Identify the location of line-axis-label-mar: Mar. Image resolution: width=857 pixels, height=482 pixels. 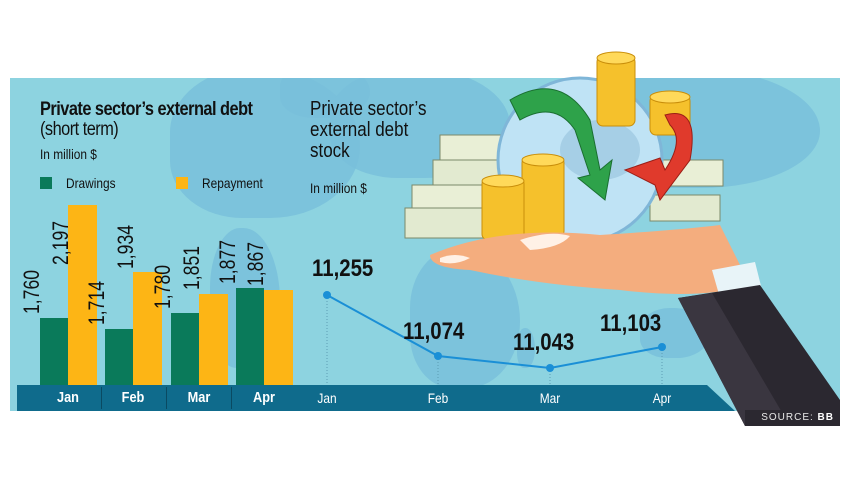
(550, 398).